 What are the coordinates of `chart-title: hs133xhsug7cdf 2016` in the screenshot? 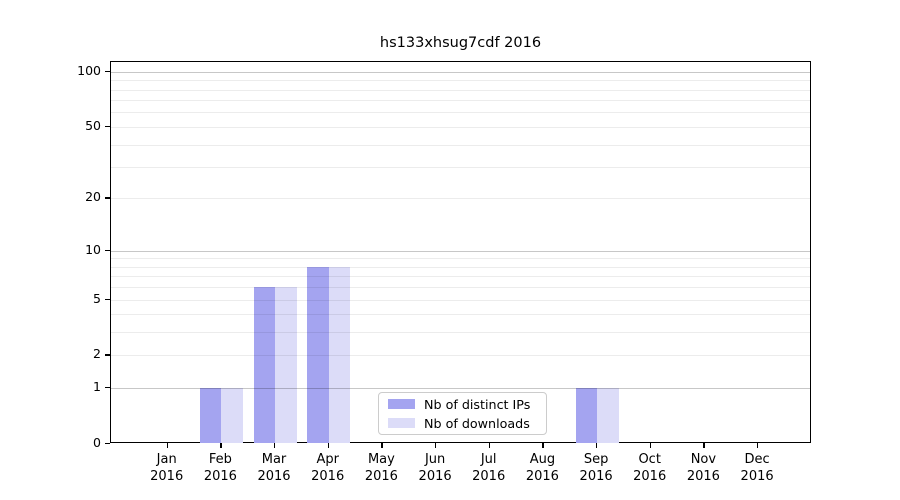 It's located at (460, 43).